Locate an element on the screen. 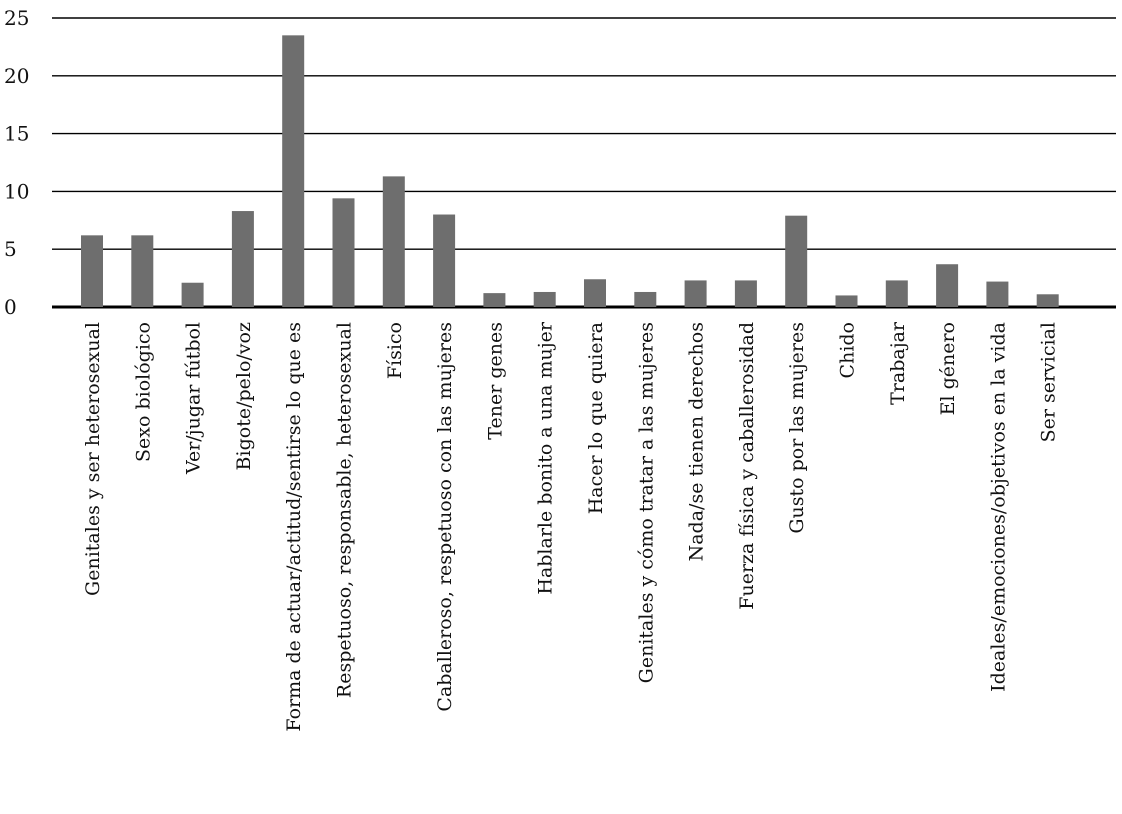 The image size is (1122, 814). x-tick-label-6: Respetuoso, responsable, heterosexual is located at coordinates (345, 510).